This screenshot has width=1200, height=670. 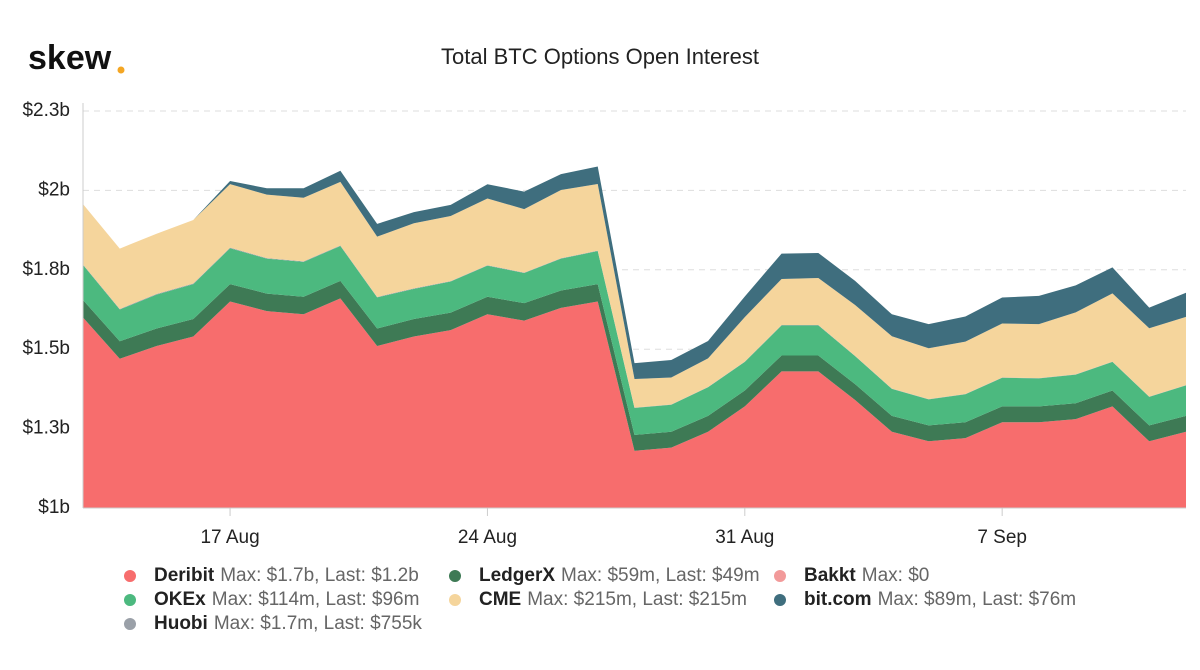 What do you see at coordinates (46, 110) in the screenshot?
I see `y-tick-label: $2.3b` at bounding box center [46, 110].